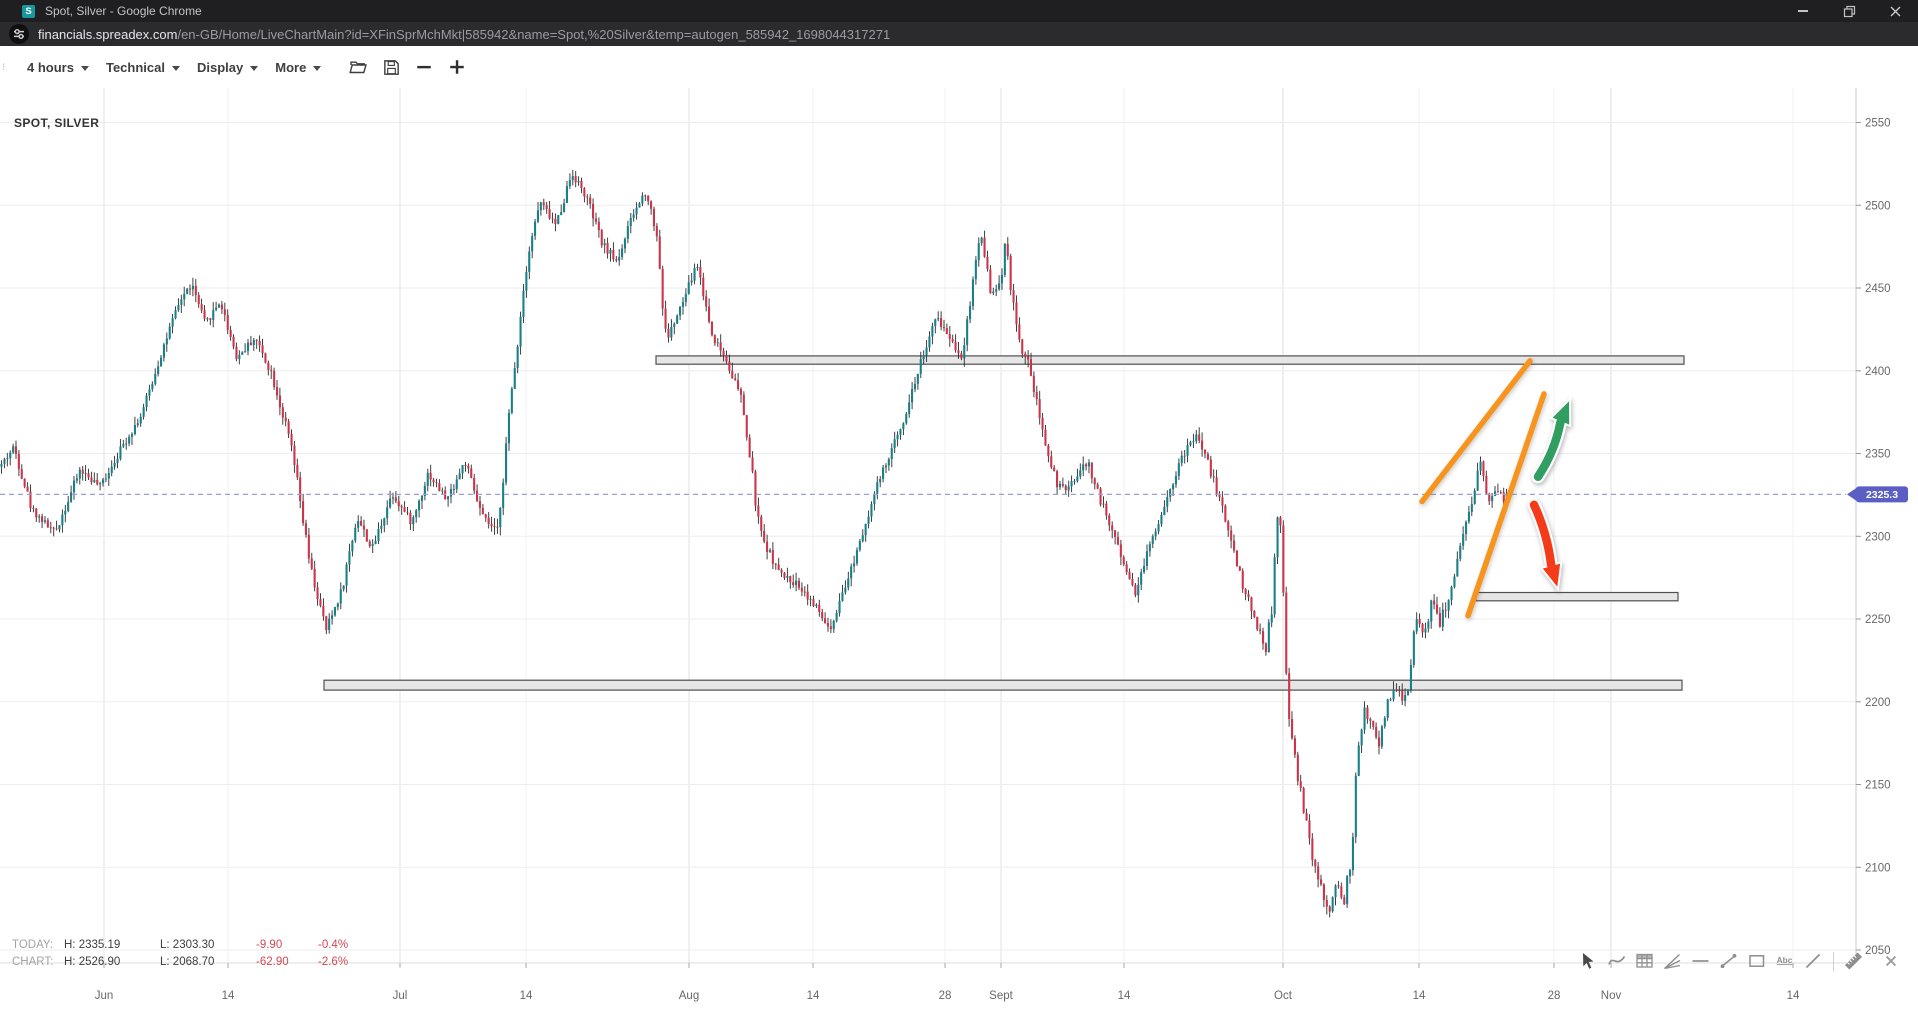 The height and width of the screenshot is (1009, 1918). I want to click on chart-low: L: 2068.70, so click(187, 961).